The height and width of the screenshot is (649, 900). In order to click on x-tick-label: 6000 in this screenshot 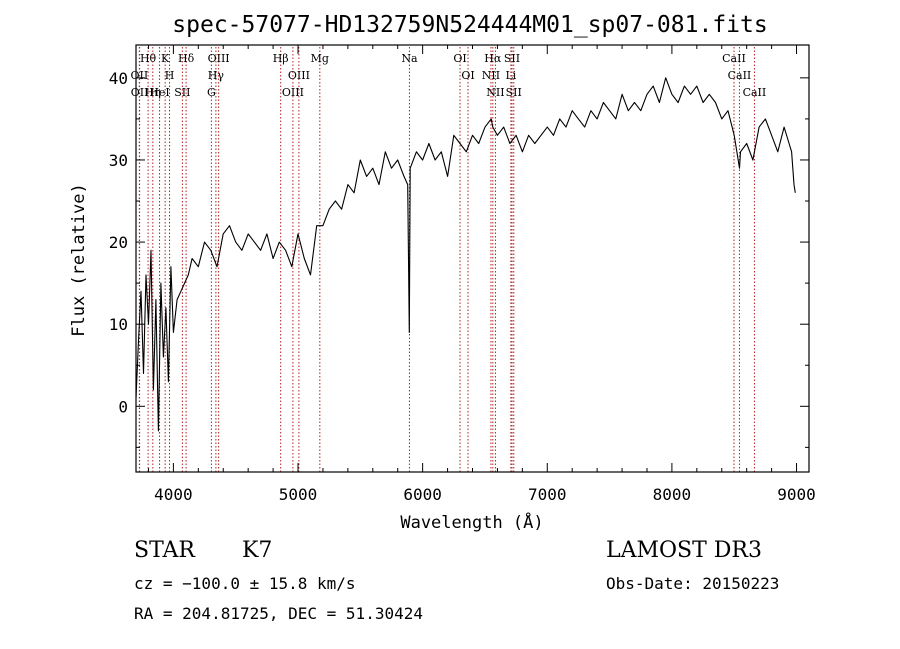, I will do `click(422, 494)`.